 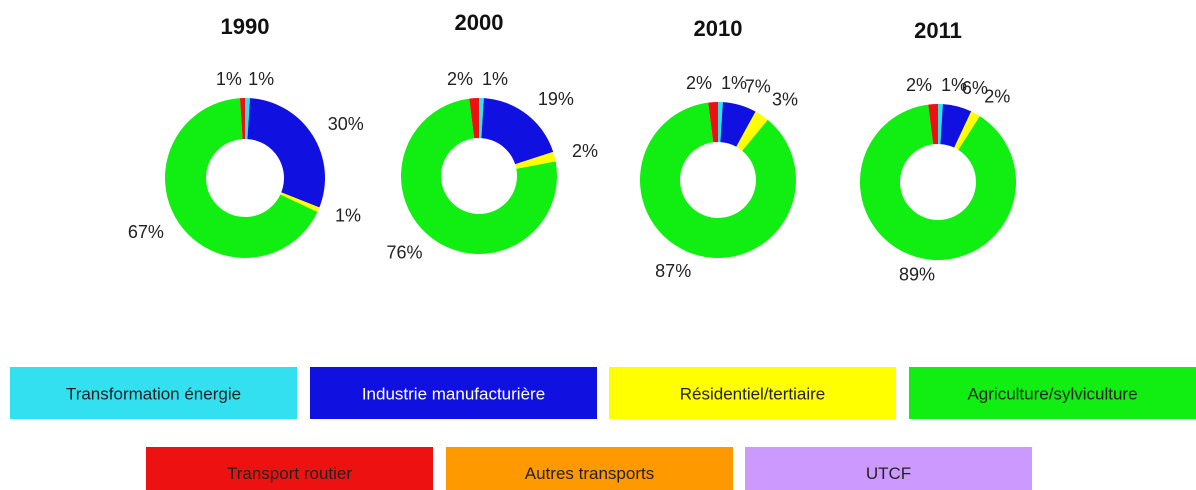 I want to click on legend-label: Résidentiel/tertiaire, so click(x=753, y=393).